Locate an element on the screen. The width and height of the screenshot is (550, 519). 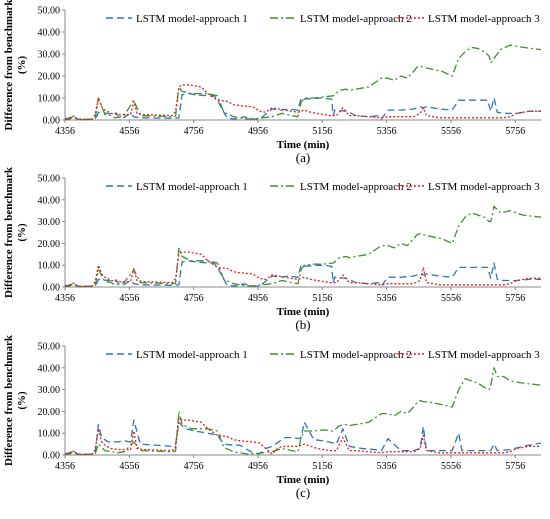
panel-label: (c) is located at coordinates (303, 492).